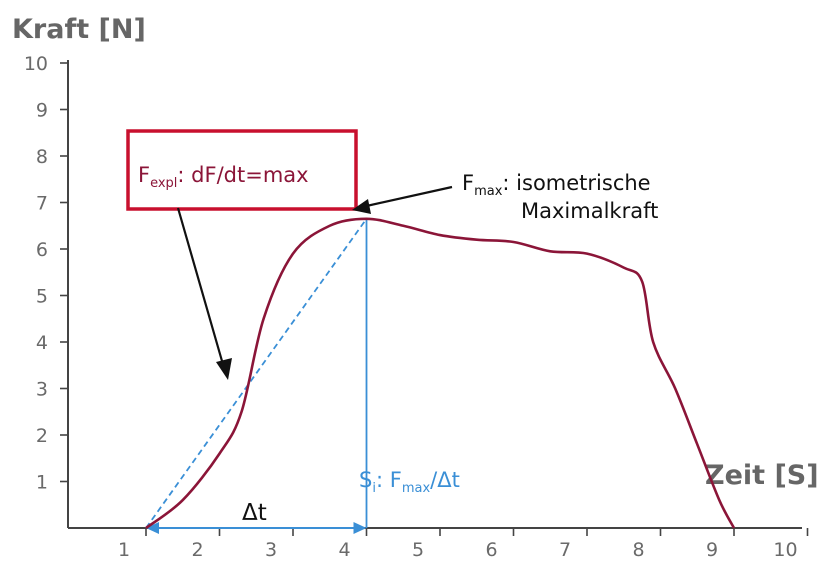  Describe the element at coordinates (491, 550) in the screenshot. I see `x-tick-label: 6` at that location.